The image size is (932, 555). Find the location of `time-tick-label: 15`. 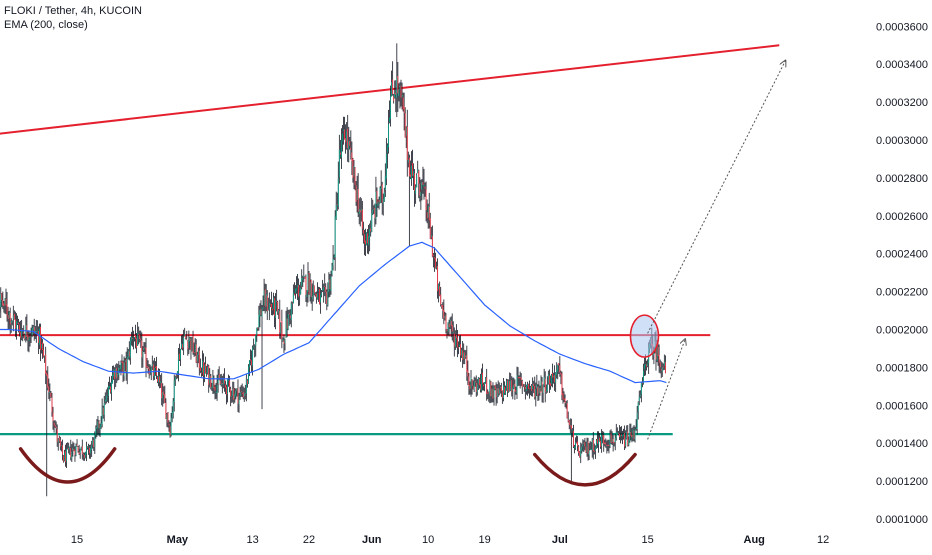

time-tick-label: 15 is located at coordinates (647, 540).